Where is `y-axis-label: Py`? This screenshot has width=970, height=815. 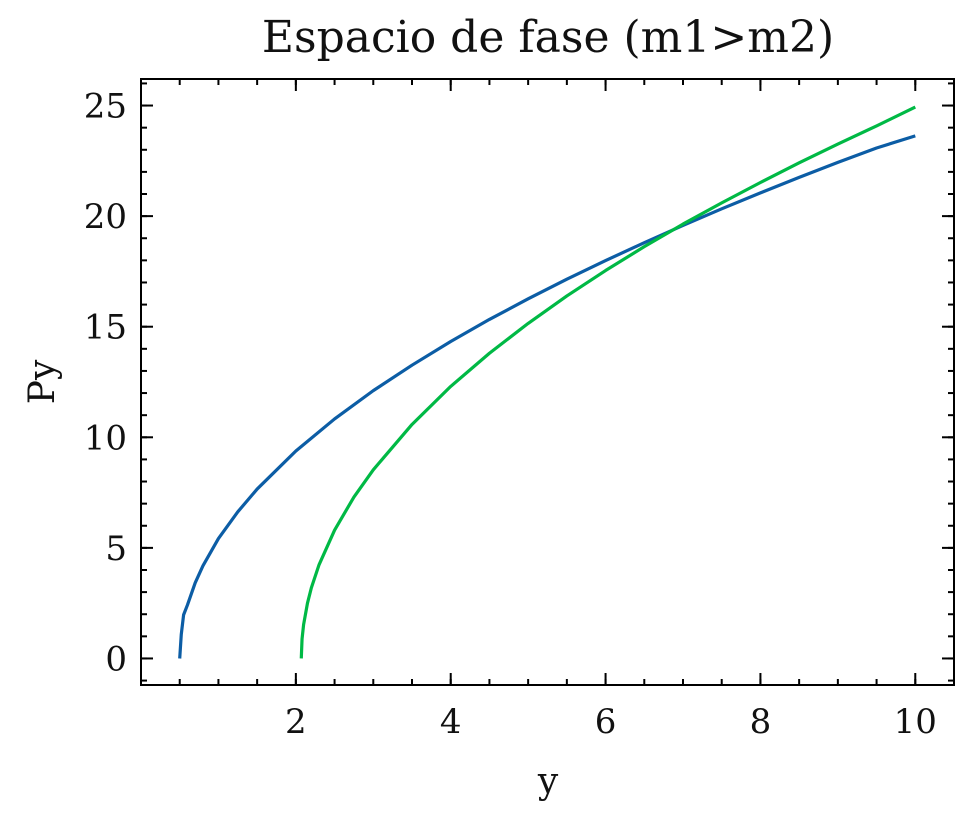 y-axis-label: Py is located at coordinates (42, 381).